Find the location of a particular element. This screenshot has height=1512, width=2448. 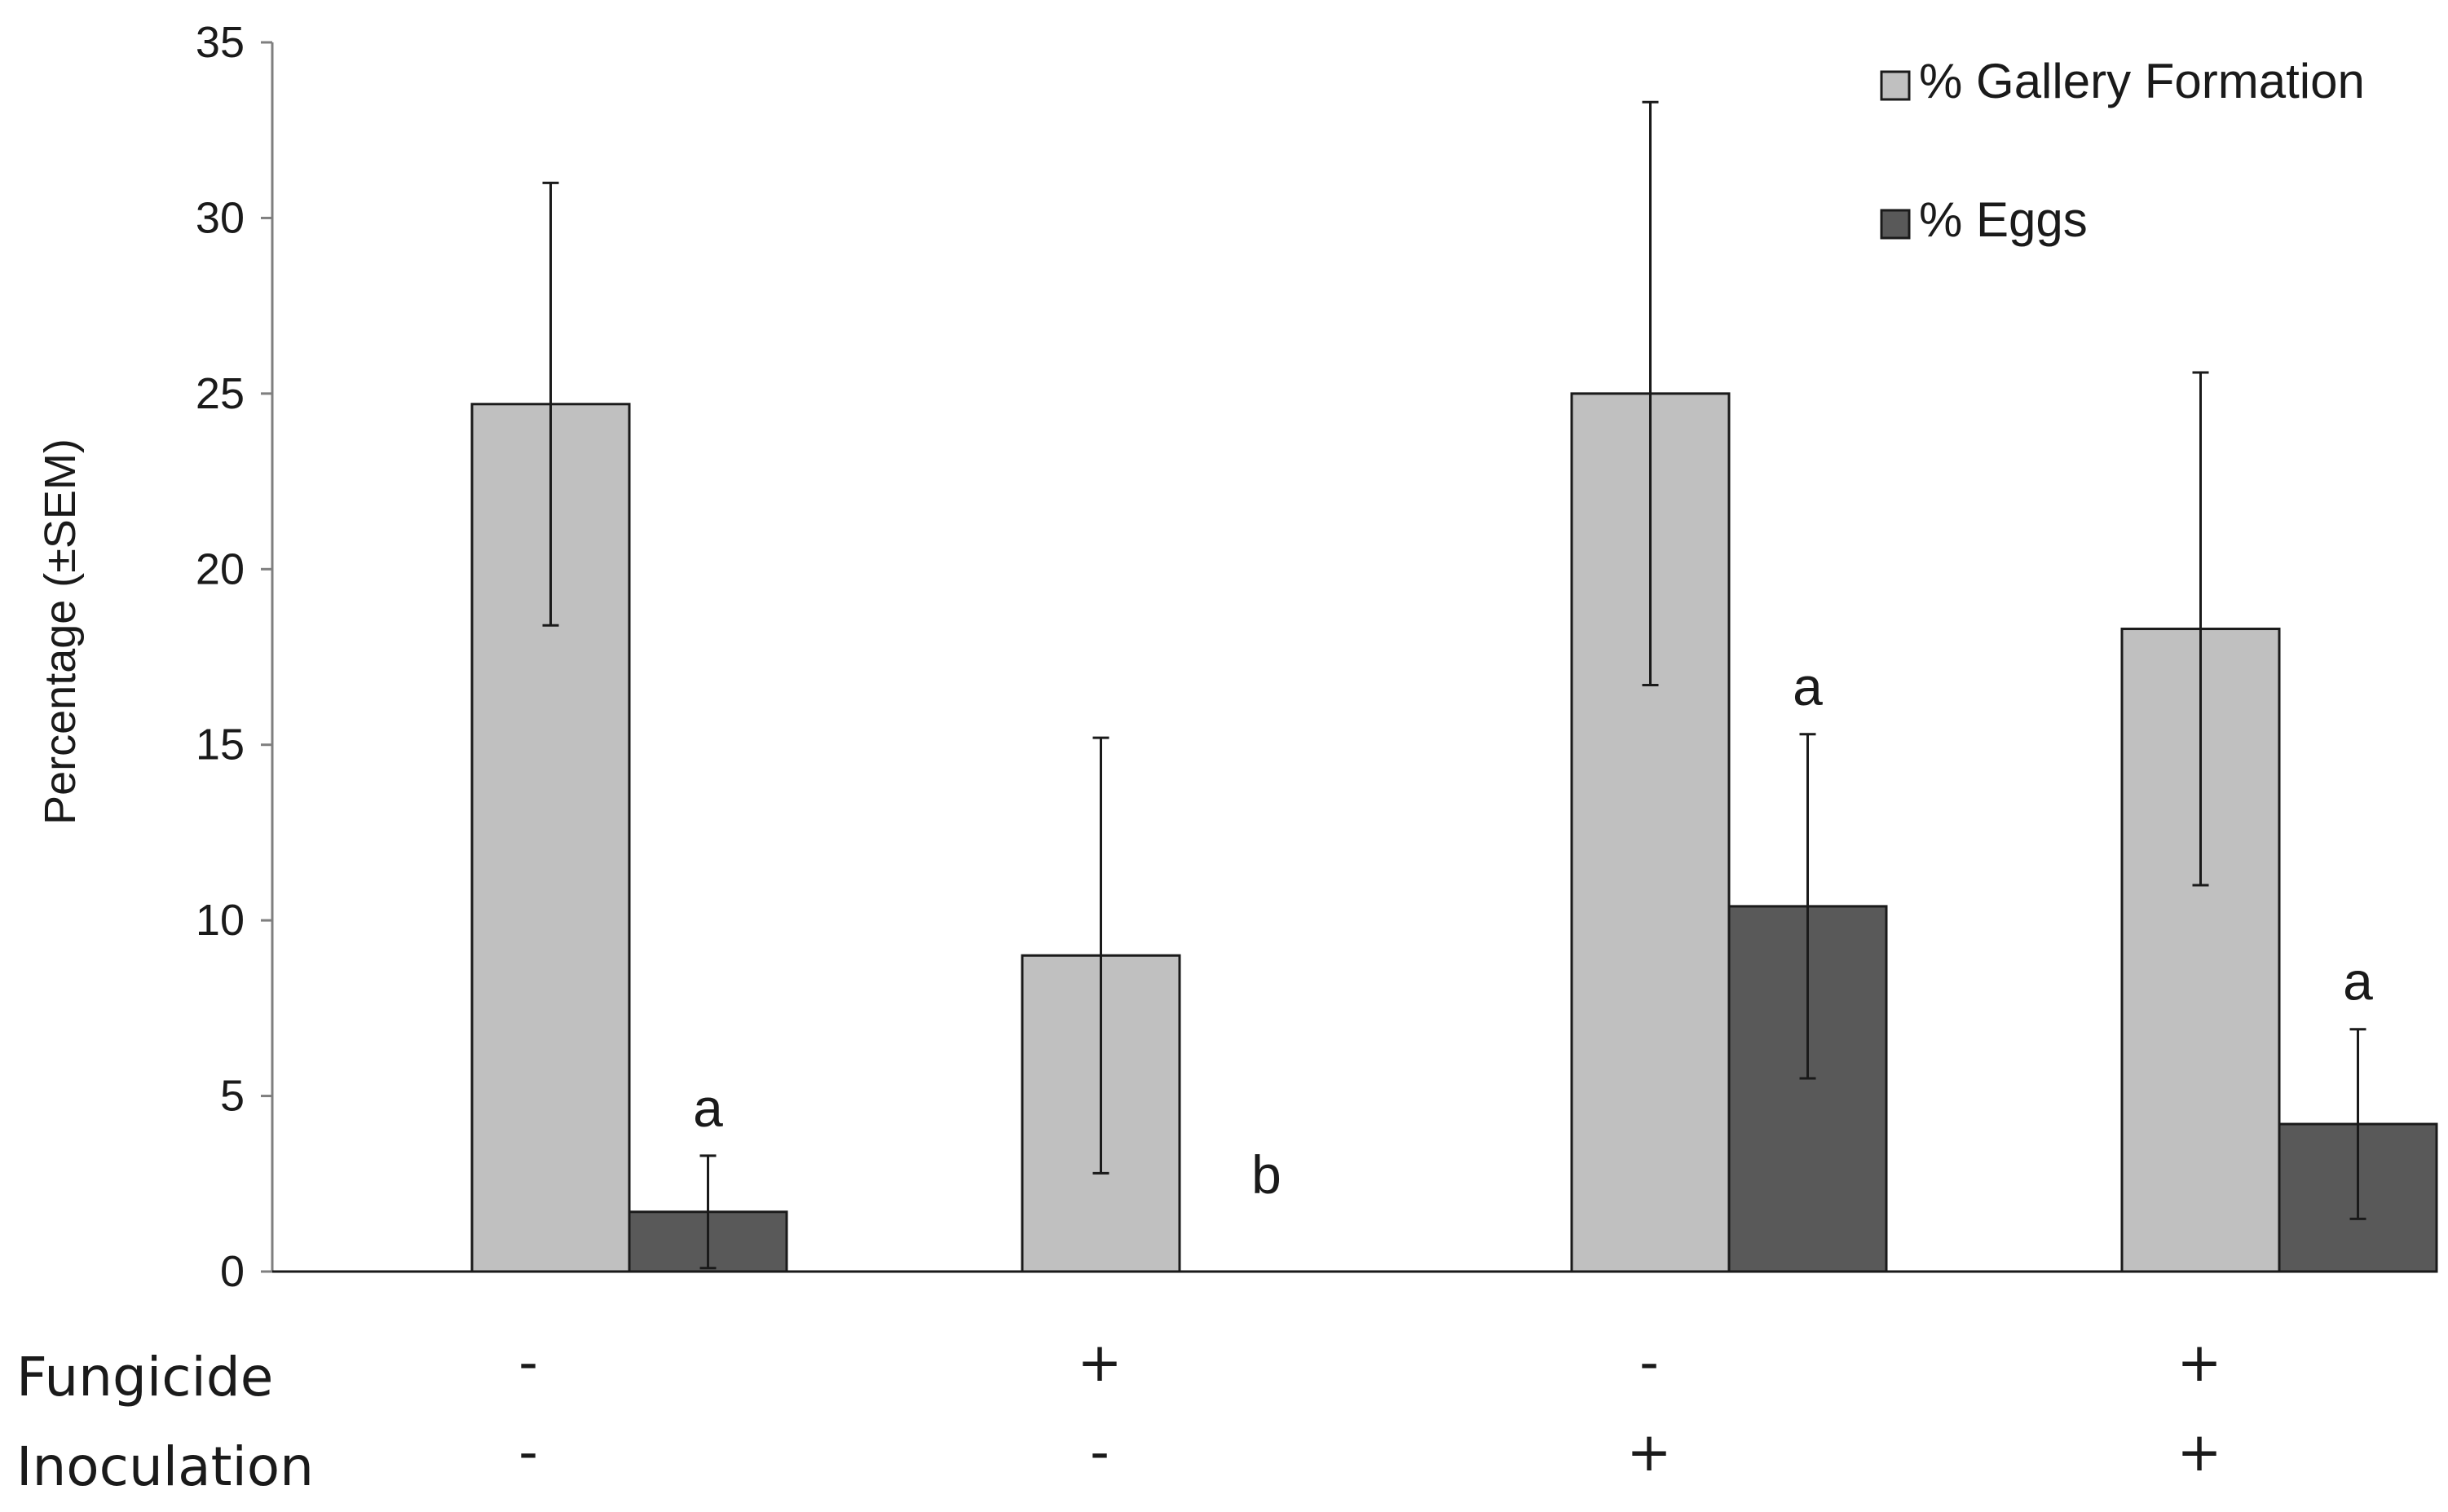

factor-label-inoculation: Inoculation is located at coordinates (165, 1466).